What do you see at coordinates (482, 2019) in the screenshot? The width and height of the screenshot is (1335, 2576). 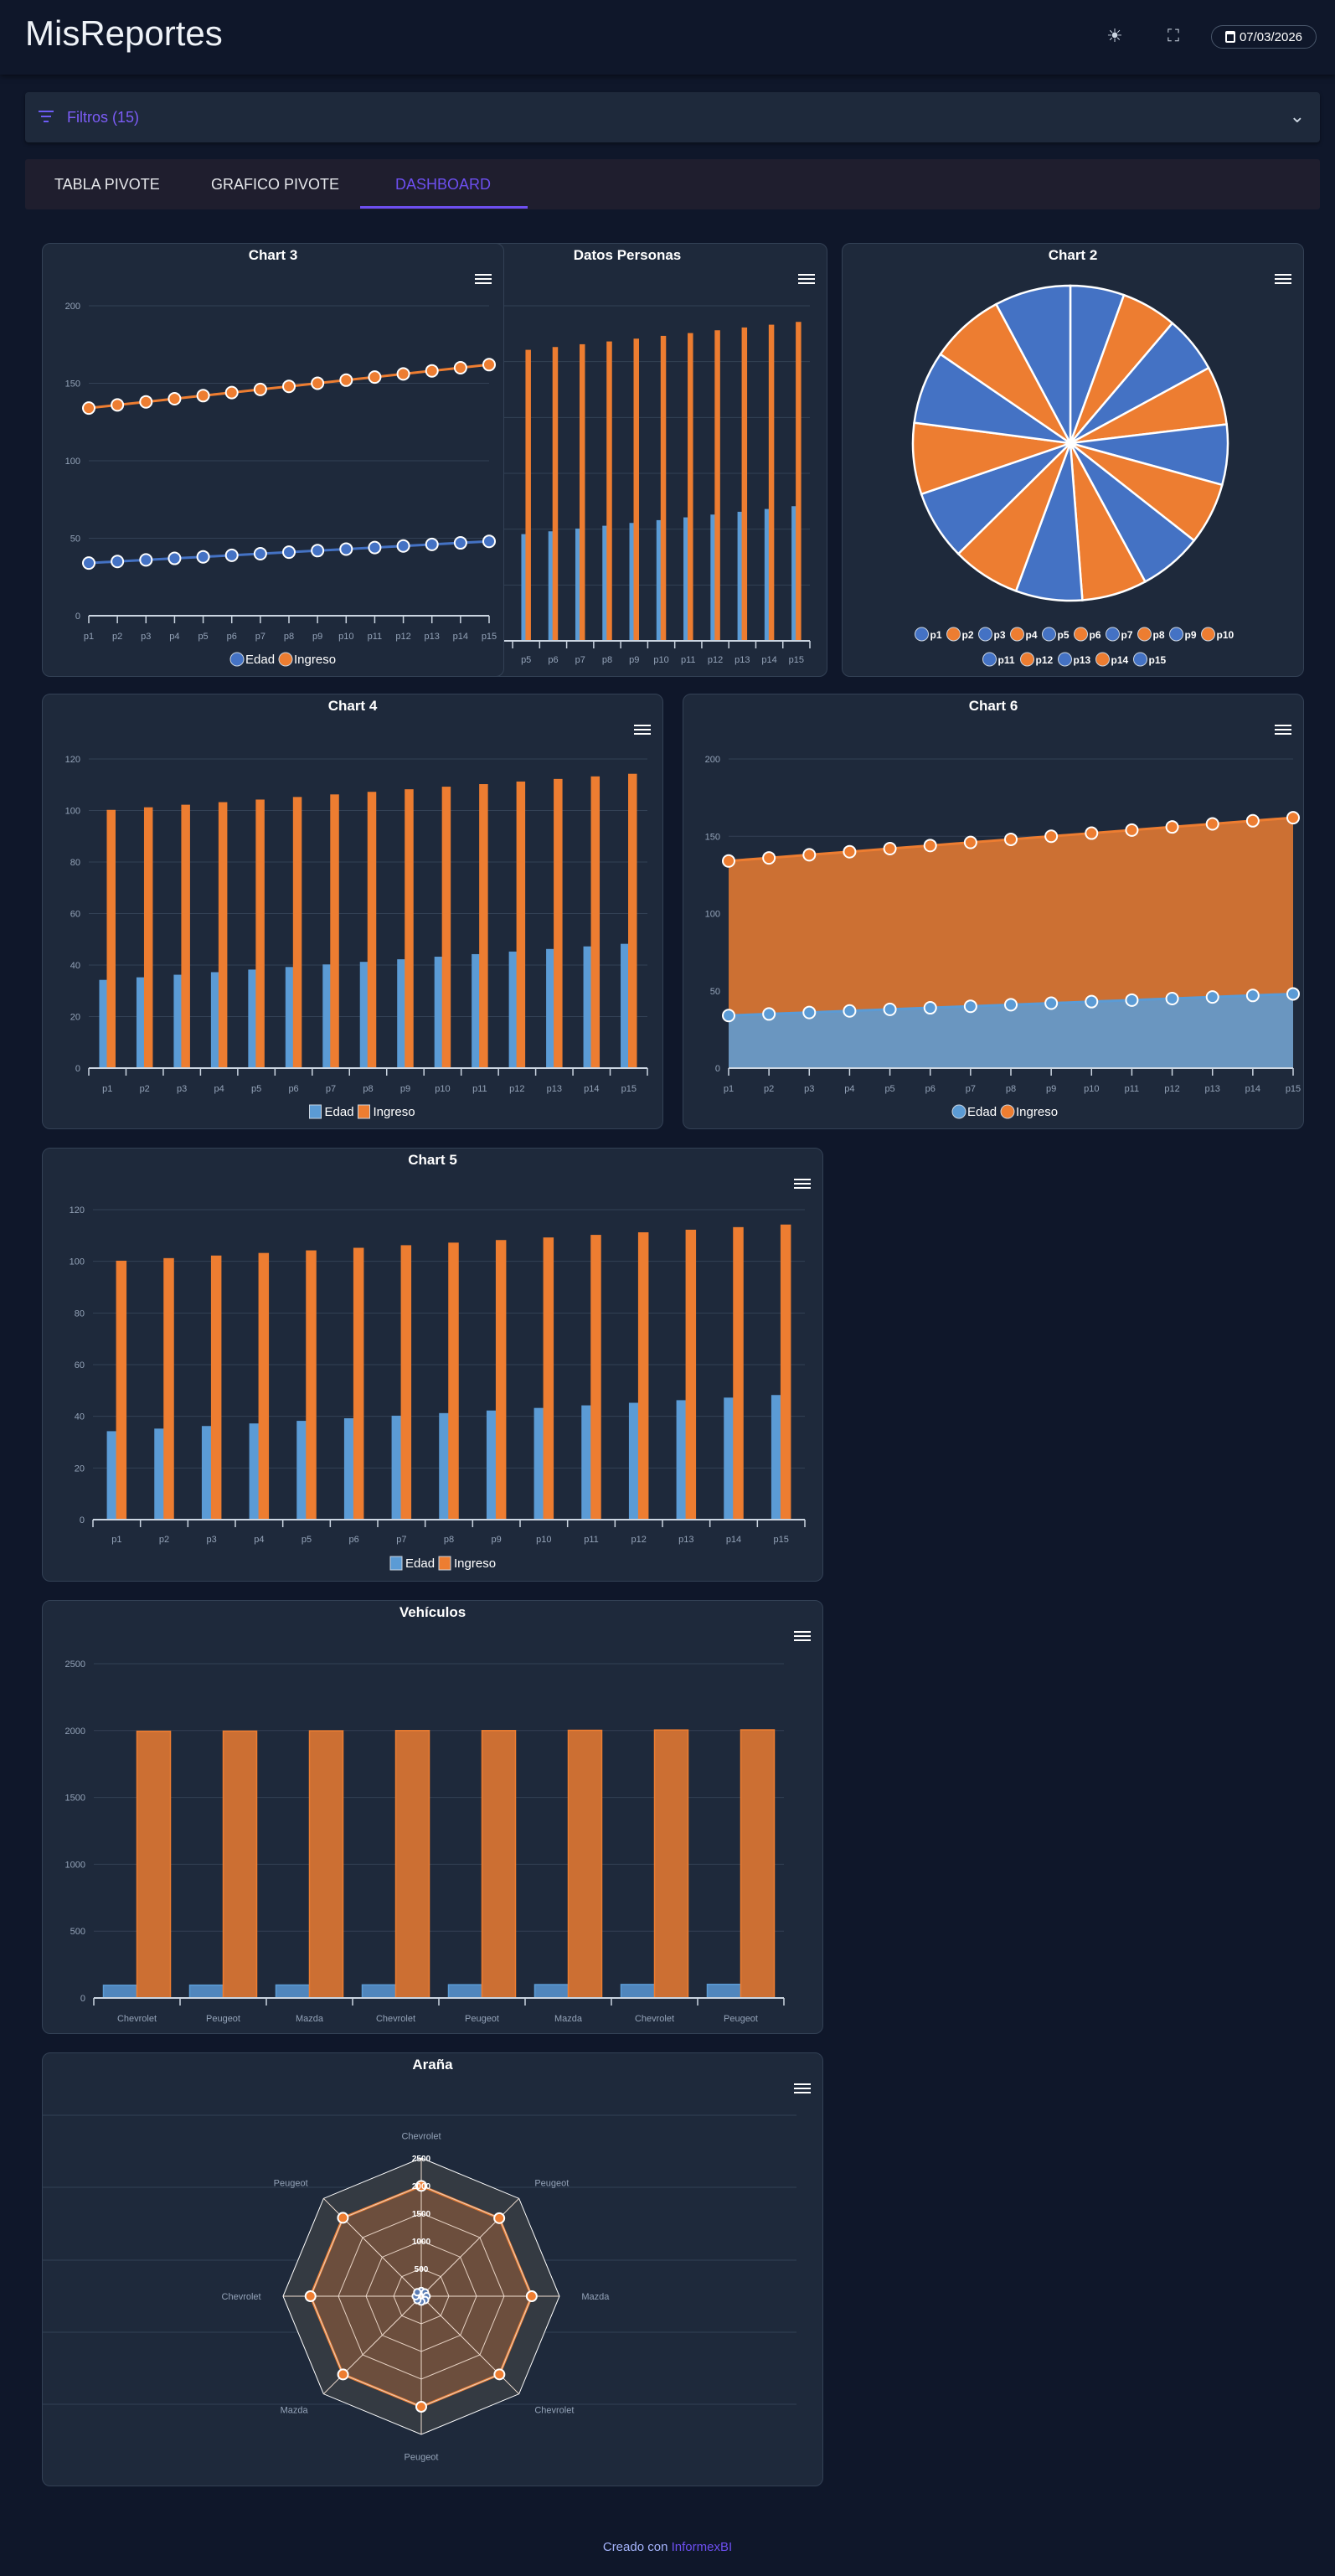 I see `x-tick-label: Peugeot` at bounding box center [482, 2019].